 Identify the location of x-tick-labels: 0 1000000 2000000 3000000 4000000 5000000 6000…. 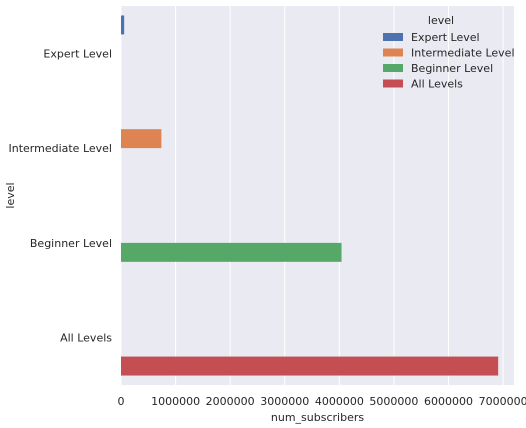
(322, 401).